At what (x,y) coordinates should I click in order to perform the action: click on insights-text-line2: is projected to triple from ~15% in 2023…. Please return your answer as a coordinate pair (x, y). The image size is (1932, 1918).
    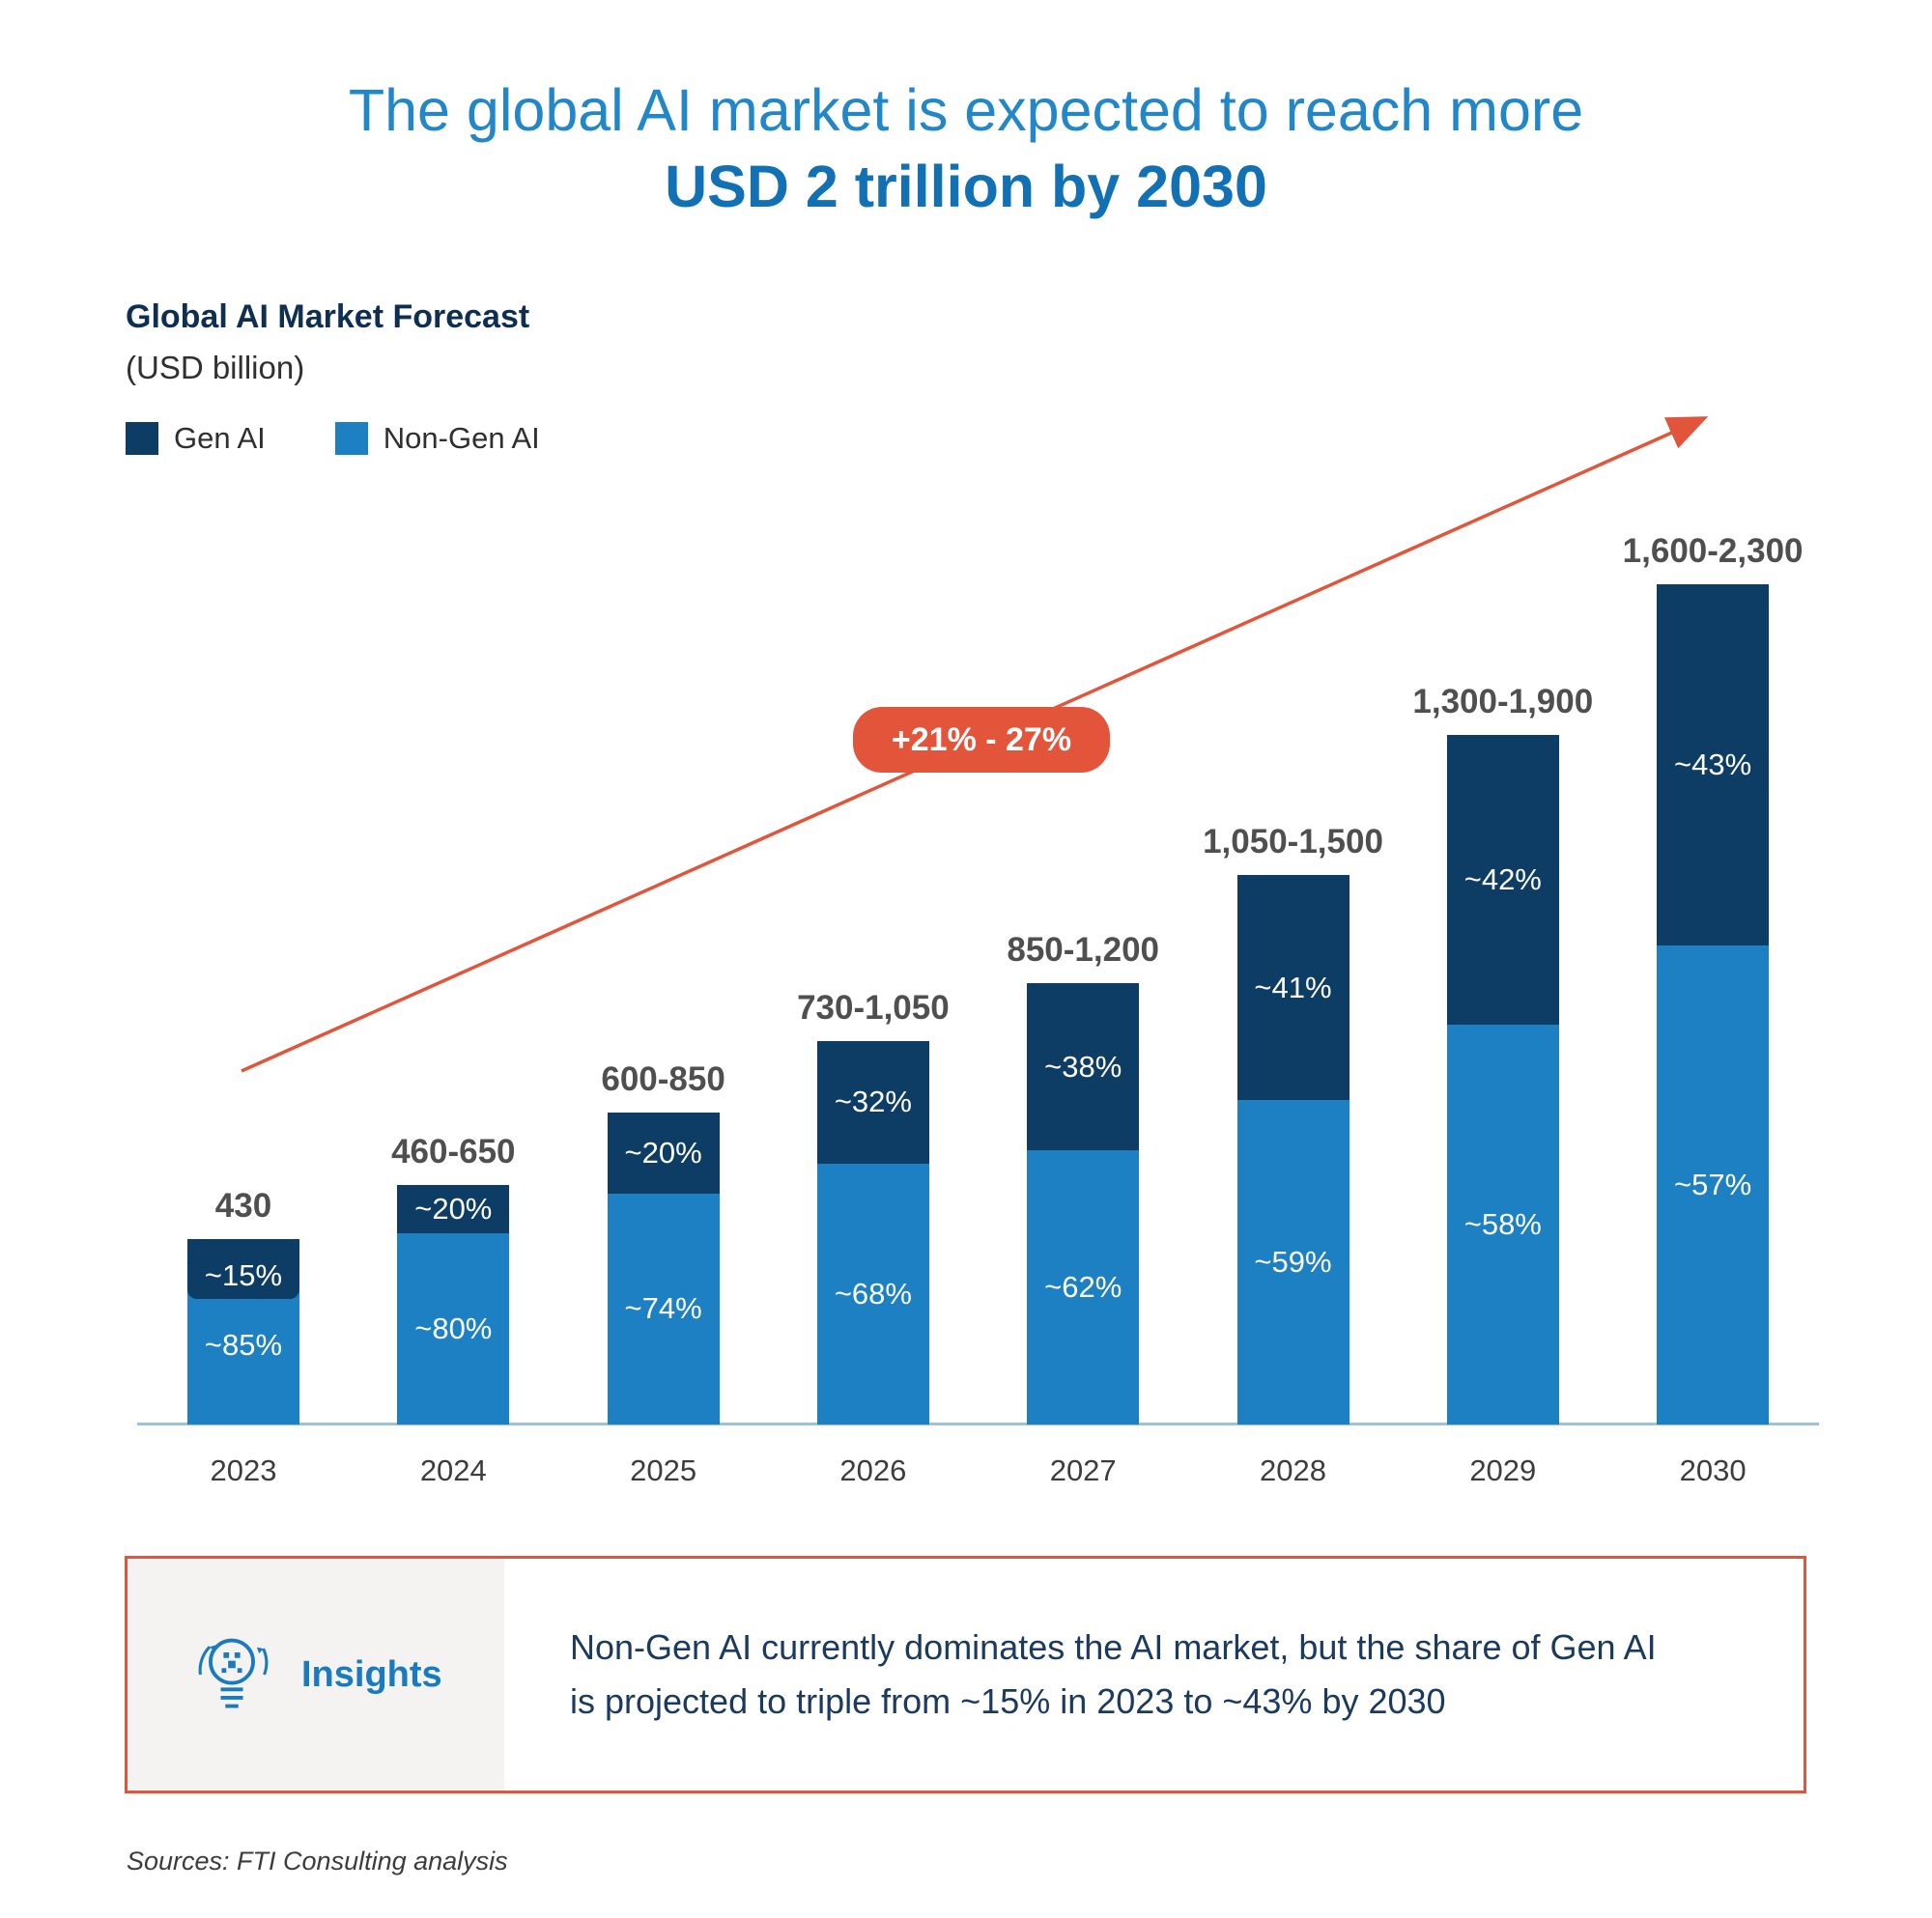
    Looking at the image, I should click on (1008, 1701).